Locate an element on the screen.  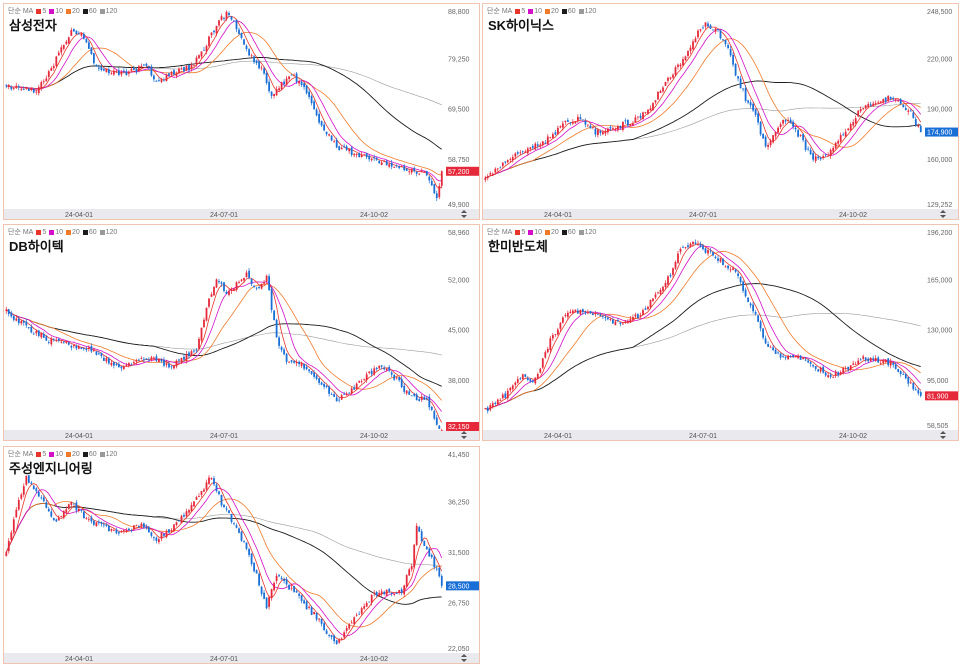
ma-legend: 단순 MA 5 10 20 60 120 is located at coordinates (62, 232).